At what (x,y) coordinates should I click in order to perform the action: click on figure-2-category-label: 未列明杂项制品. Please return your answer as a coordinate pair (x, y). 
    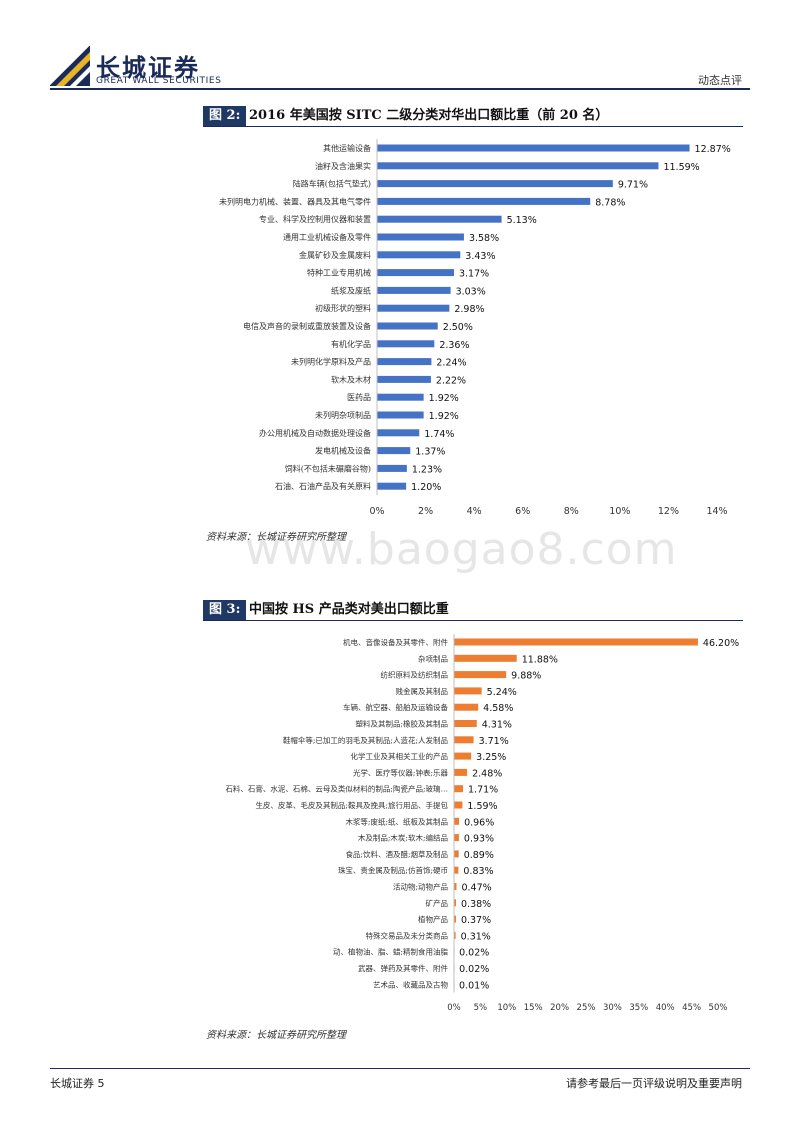
    Looking at the image, I should click on (343, 415).